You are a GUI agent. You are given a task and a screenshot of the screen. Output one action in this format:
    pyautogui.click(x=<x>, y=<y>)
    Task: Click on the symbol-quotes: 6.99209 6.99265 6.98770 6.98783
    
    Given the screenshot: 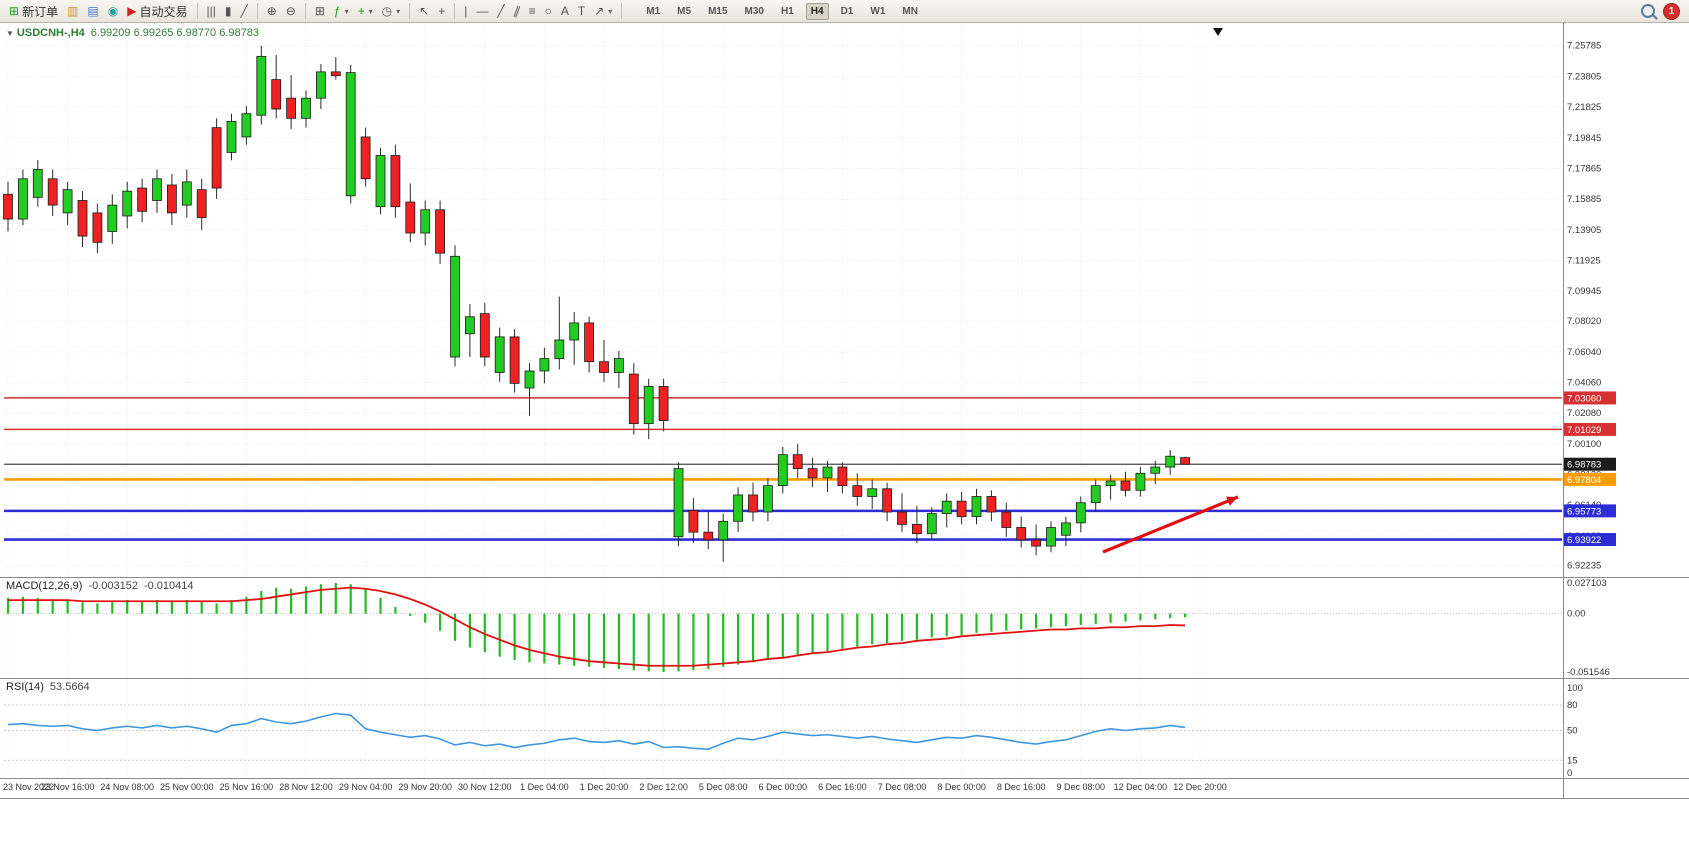 What is the action you would take?
    pyautogui.click(x=174, y=33)
    